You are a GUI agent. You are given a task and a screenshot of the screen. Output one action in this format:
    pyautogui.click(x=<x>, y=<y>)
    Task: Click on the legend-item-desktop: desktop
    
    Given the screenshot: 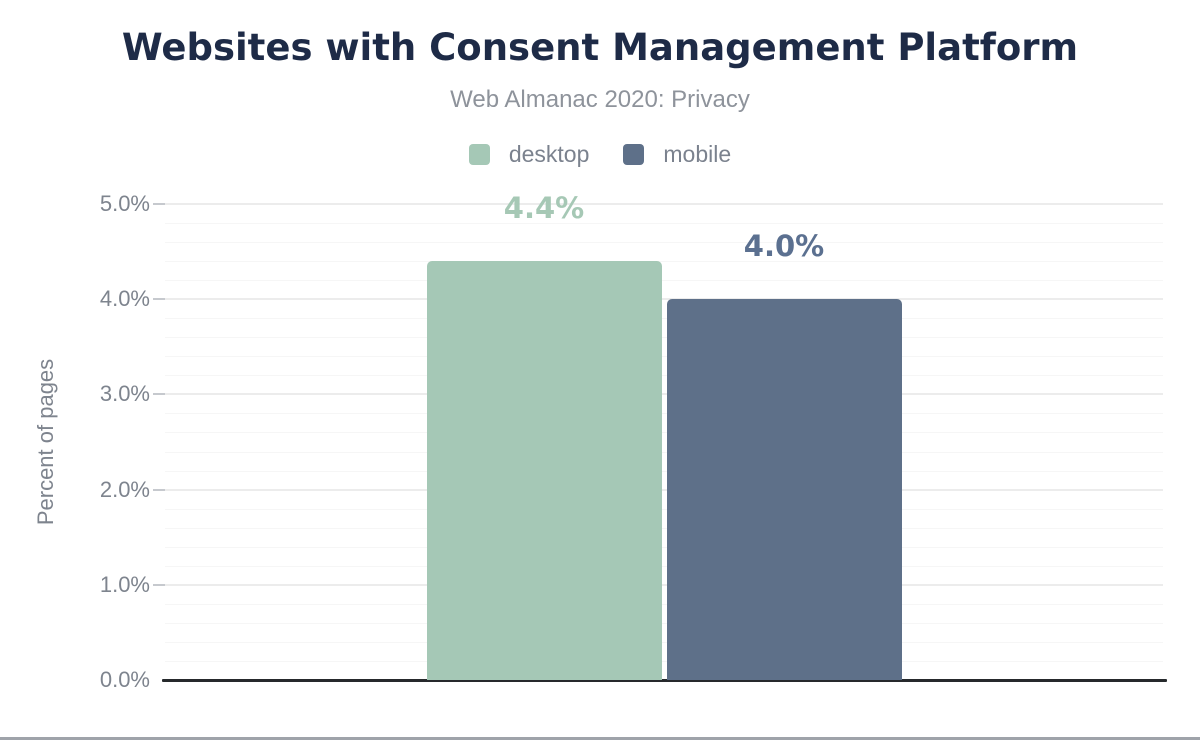 What is the action you would take?
    pyautogui.click(x=529, y=154)
    